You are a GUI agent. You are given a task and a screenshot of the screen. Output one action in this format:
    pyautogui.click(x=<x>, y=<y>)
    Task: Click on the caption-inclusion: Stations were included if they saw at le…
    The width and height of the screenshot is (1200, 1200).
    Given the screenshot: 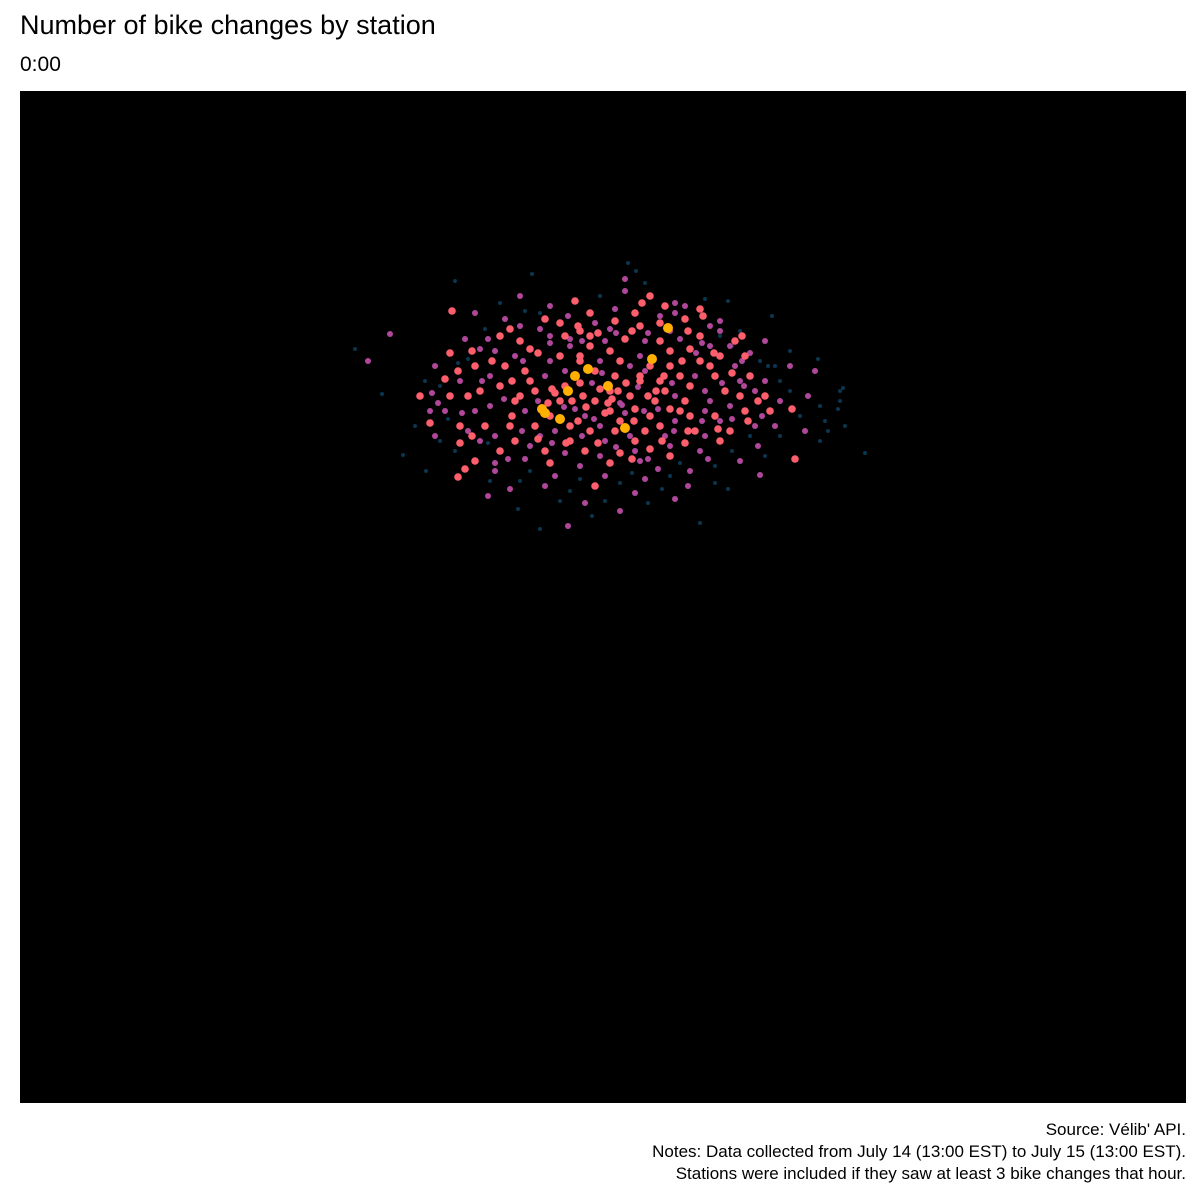 What is the action you would take?
    pyautogui.click(x=930, y=1173)
    